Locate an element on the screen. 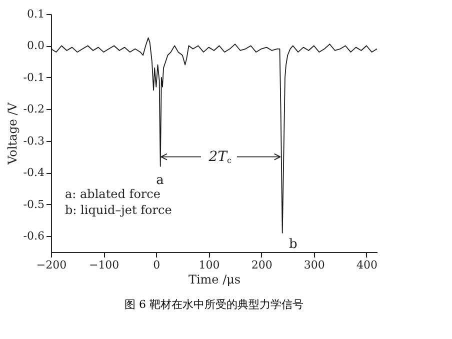 The height and width of the screenshot is (339, 452). y-tick-label: -0.4 is located at coordinates (33, 173).